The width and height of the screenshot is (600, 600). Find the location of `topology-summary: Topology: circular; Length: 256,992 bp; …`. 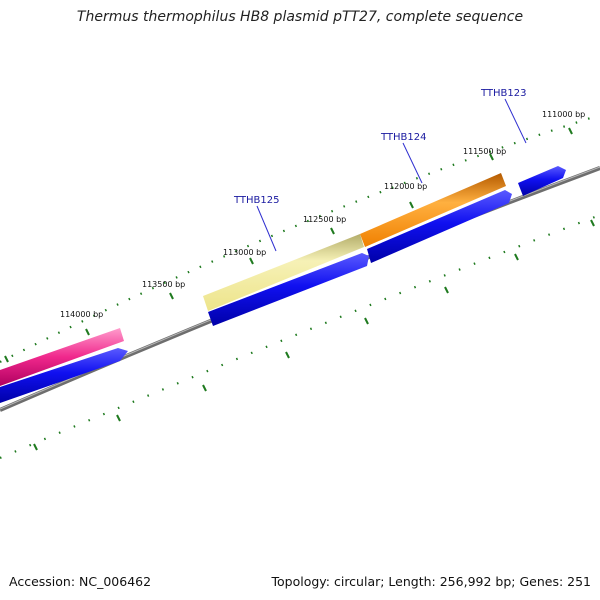

topology-summary: Topology: circular; Length: 256,992 bp; … is located at coordinates (431, 581).